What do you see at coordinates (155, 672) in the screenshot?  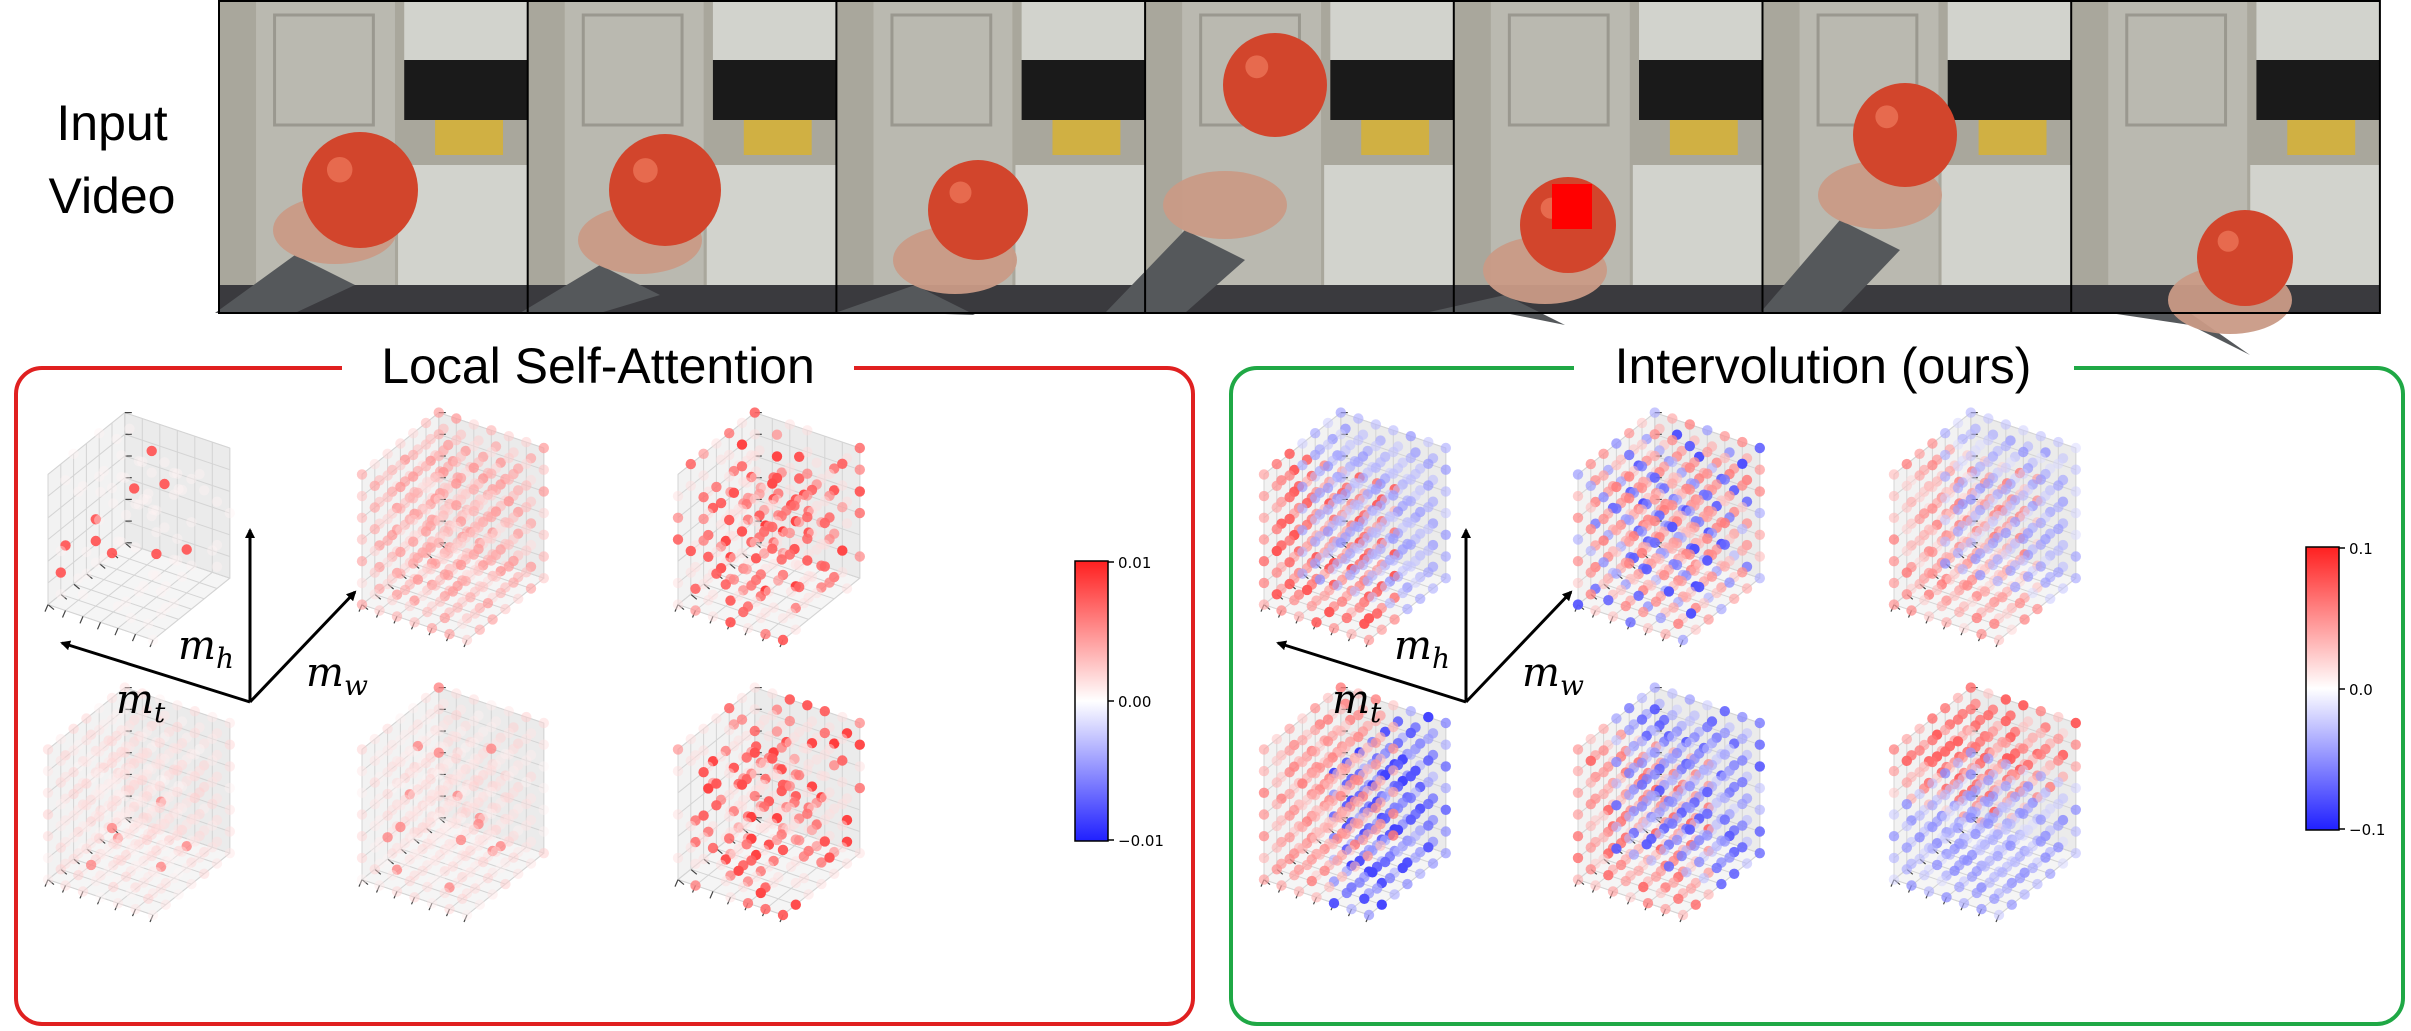 I see `axis-t-arrow-left` at bounding box center [155, 672].